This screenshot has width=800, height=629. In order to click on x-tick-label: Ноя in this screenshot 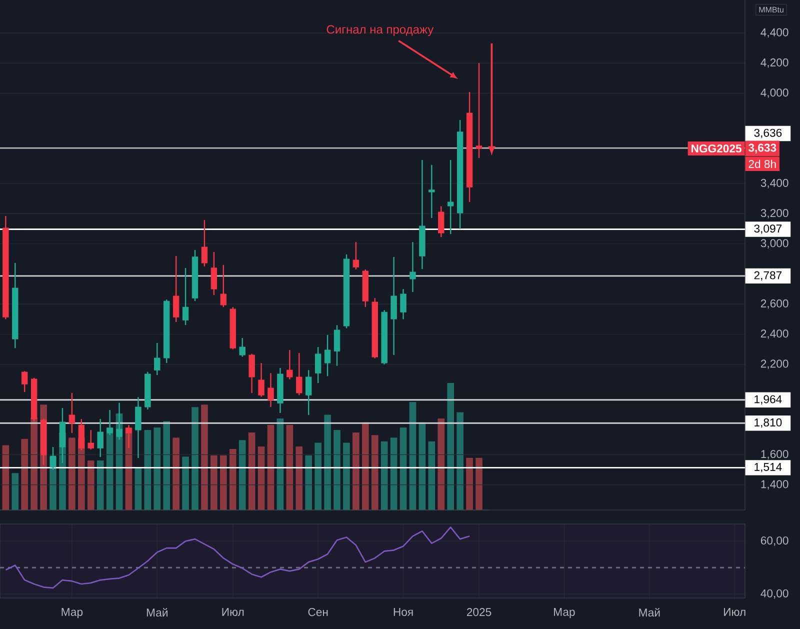, I will do `click(403, 612)`.